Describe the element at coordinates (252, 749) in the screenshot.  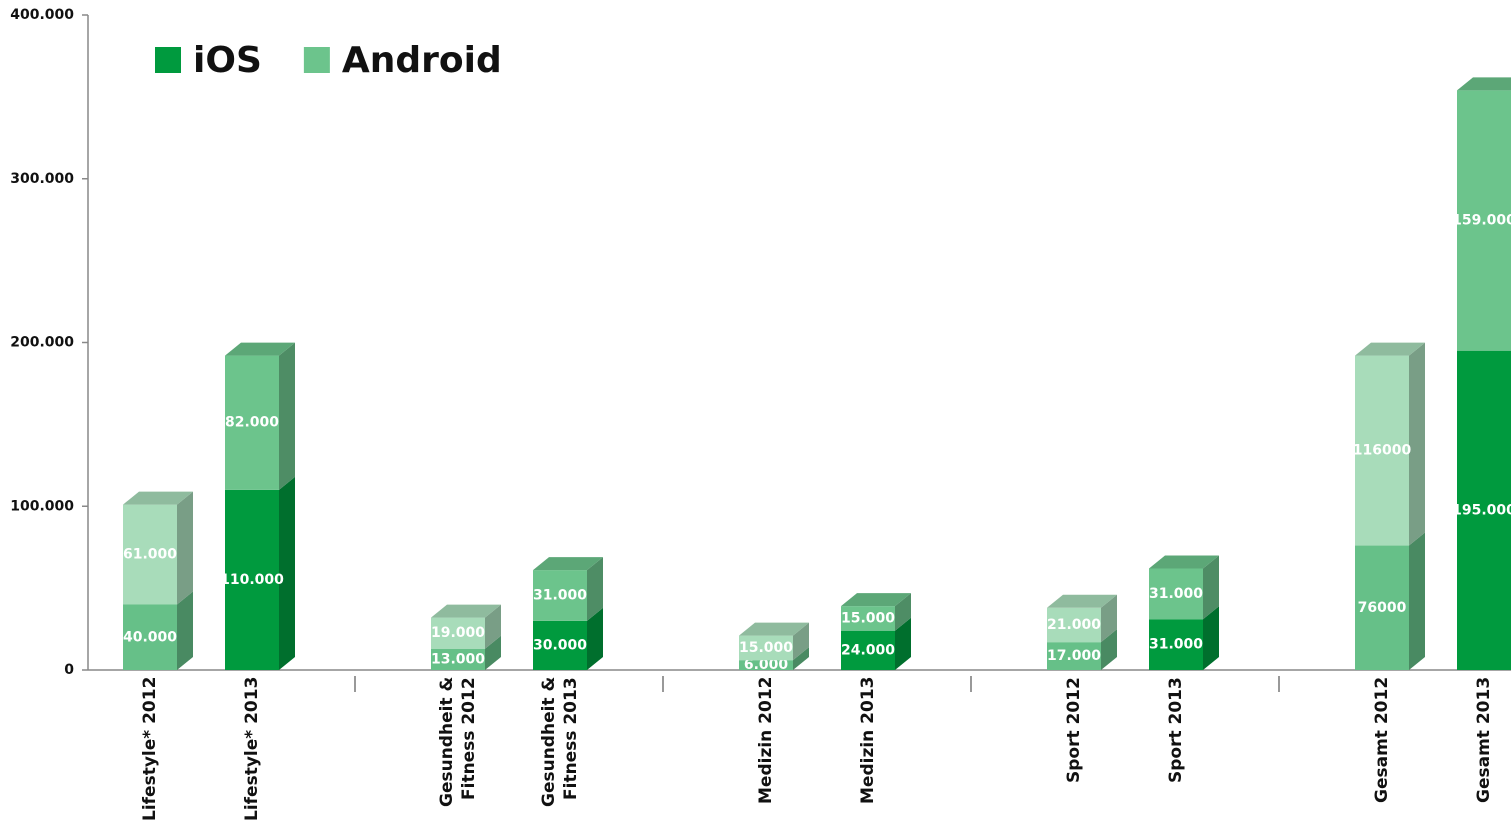
I see `x-tick-label: Lifestyle* 2013` at that location.